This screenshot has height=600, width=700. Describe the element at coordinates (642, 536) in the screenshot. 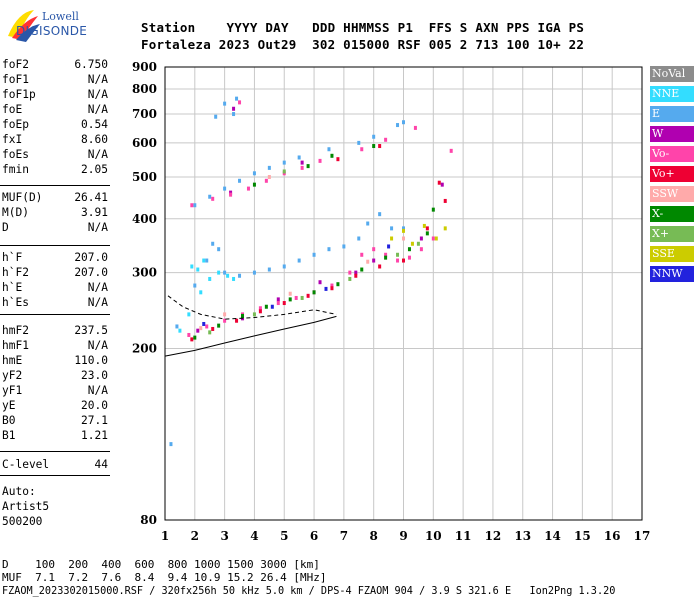

I see `x-tick-label: 17` at that location.